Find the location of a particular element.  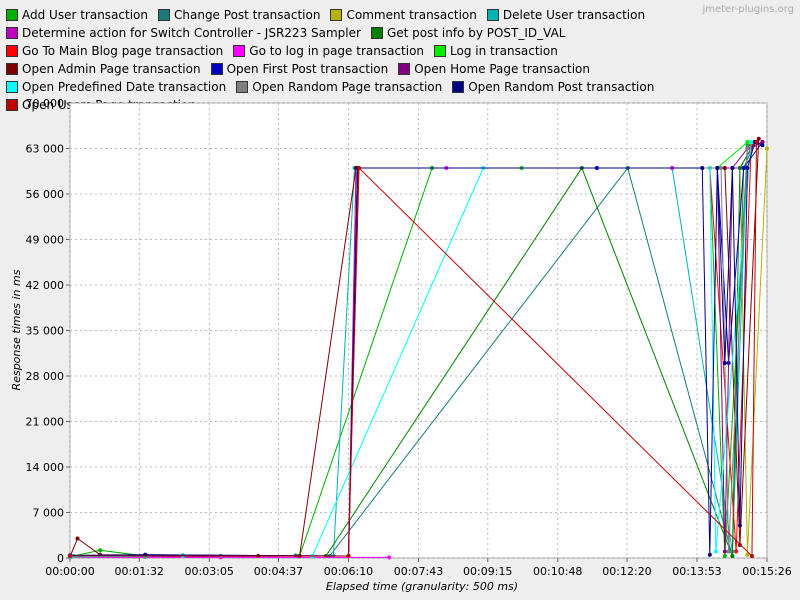

legend-label: Get post info by POST_ID_VAL is located at coordinates (476, 33).